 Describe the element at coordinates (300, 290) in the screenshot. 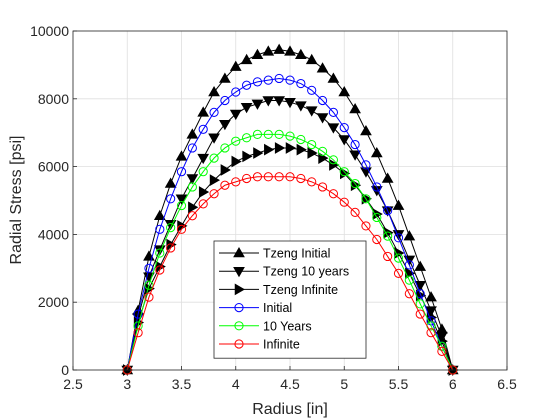

I see `legend-label: Tzeng Infinite` at that location.